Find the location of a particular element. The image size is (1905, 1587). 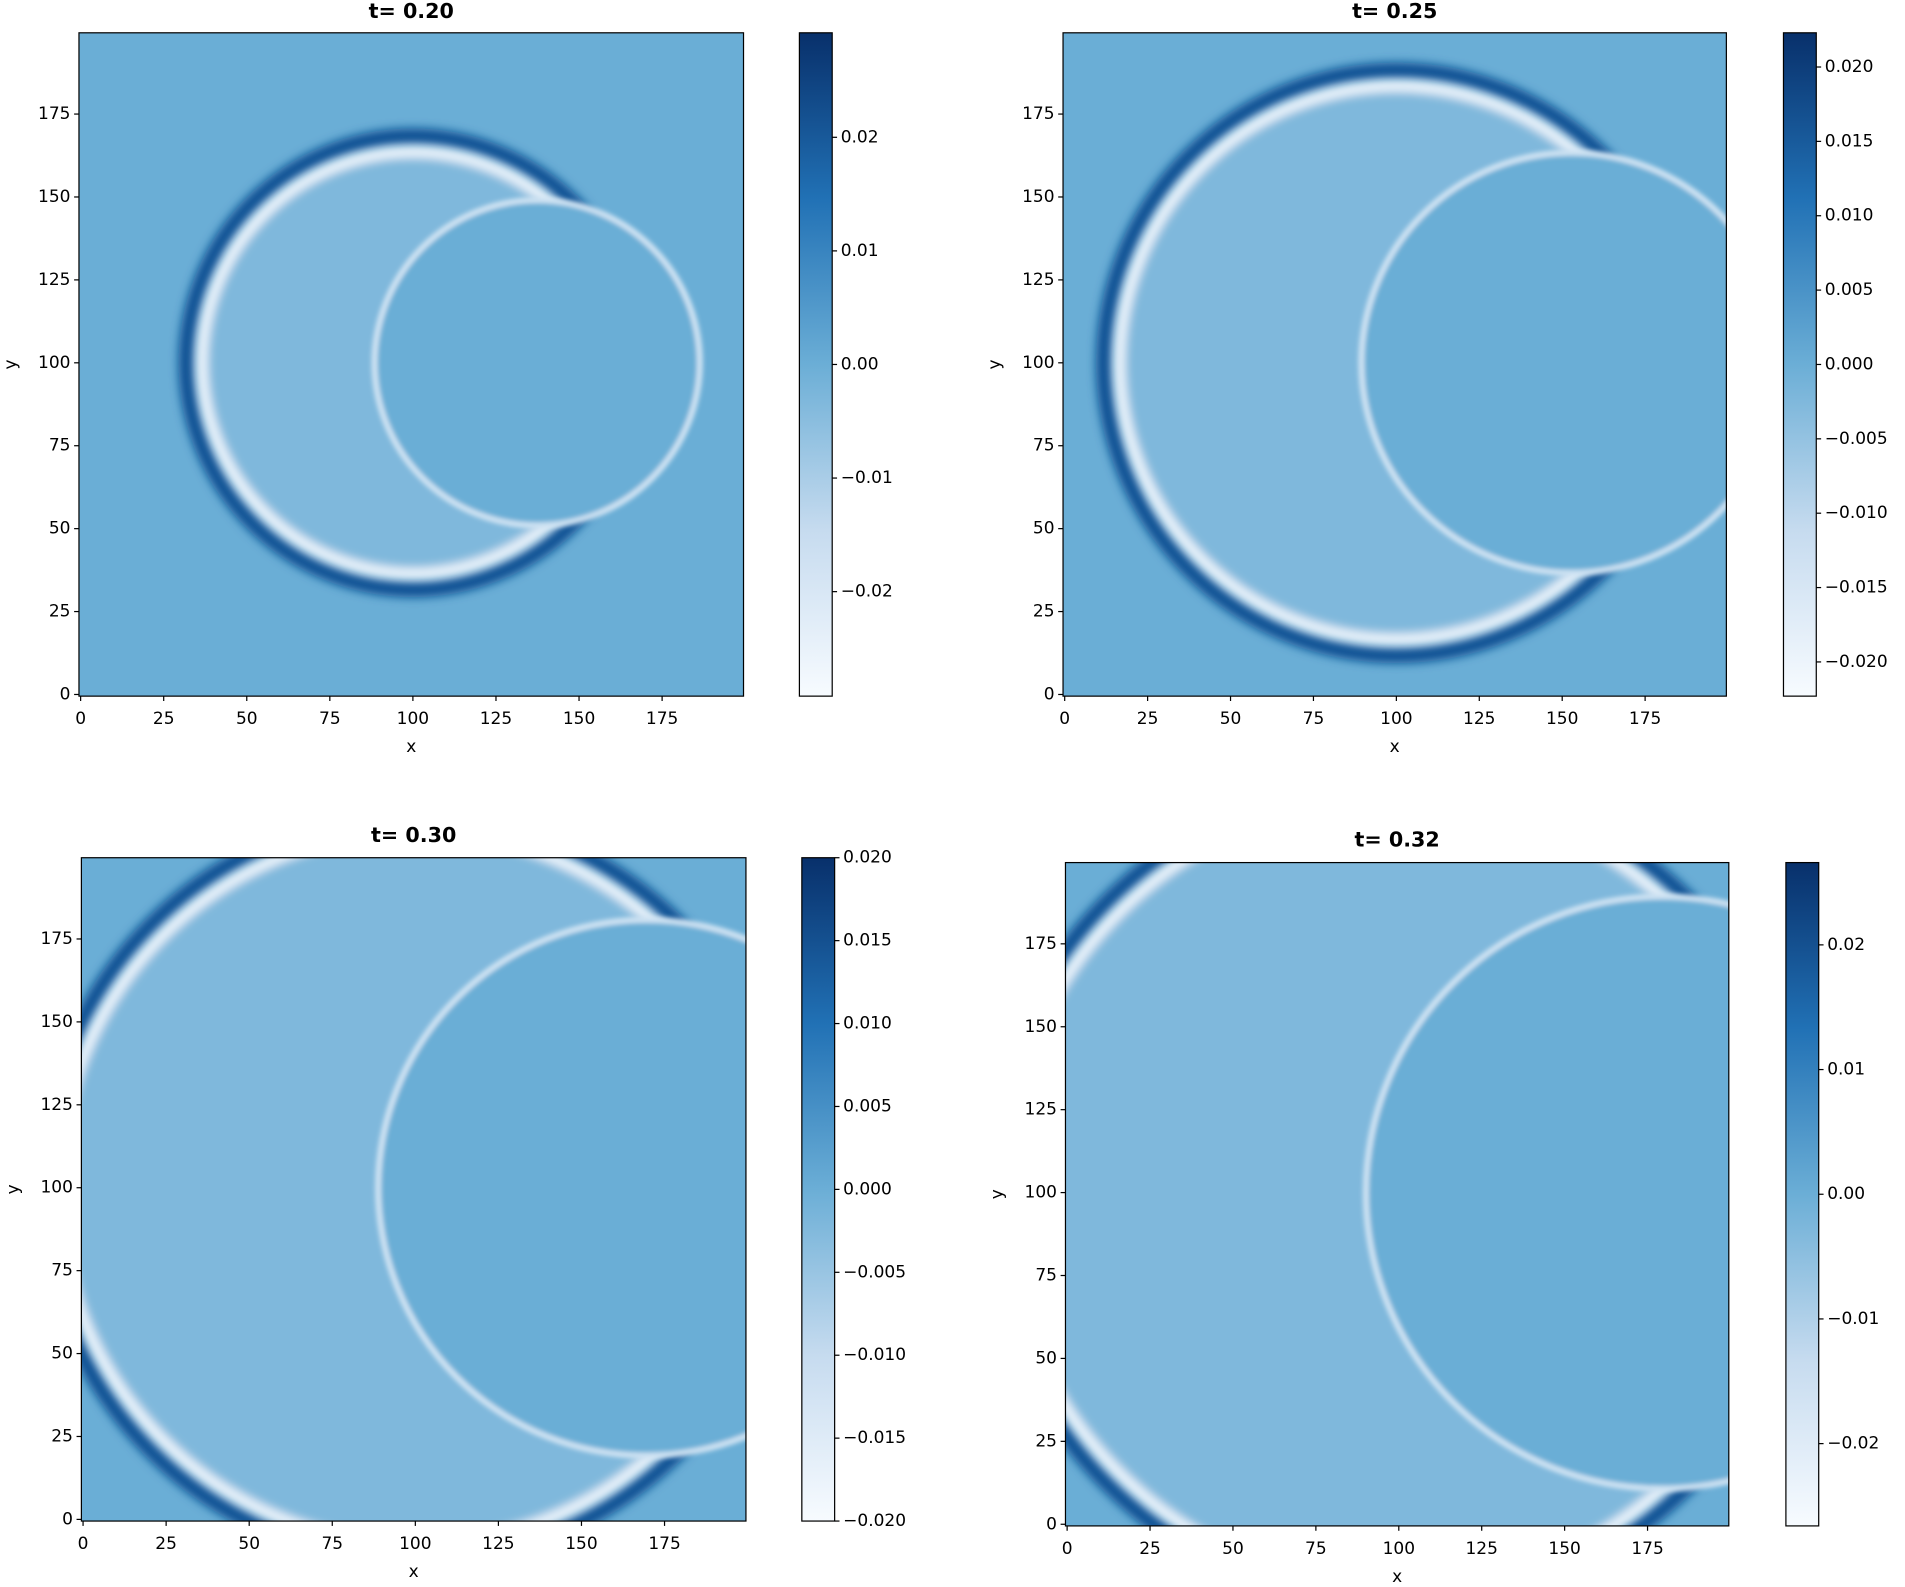

colorbar-tick-label: −0.010 is located at coordinates (874, 1355).